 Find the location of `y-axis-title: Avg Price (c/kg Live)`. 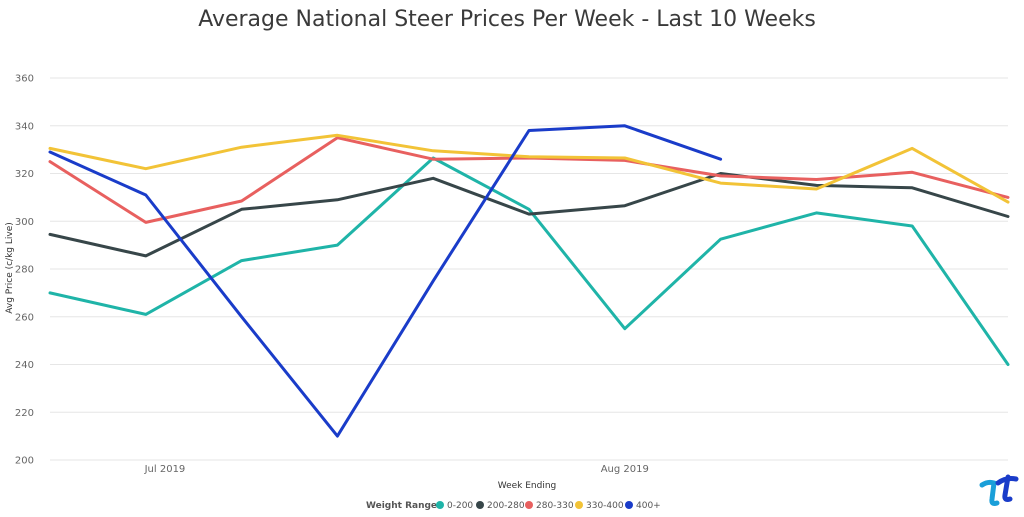

y-axis-title: Avg Price (c/kg Live) is located at coordinates (10, 268).